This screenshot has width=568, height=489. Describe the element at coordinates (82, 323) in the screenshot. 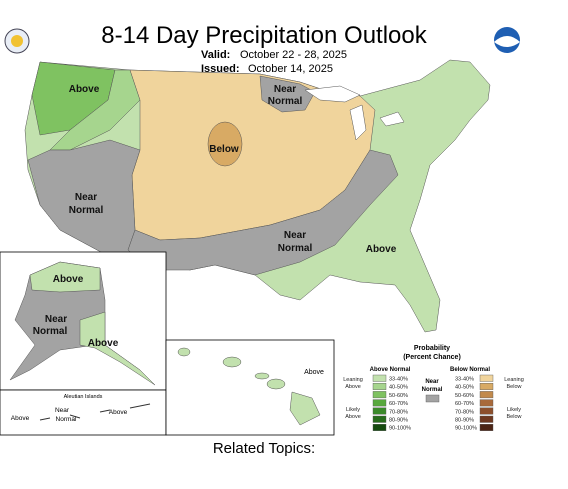

I see `alaska-map` at that location.